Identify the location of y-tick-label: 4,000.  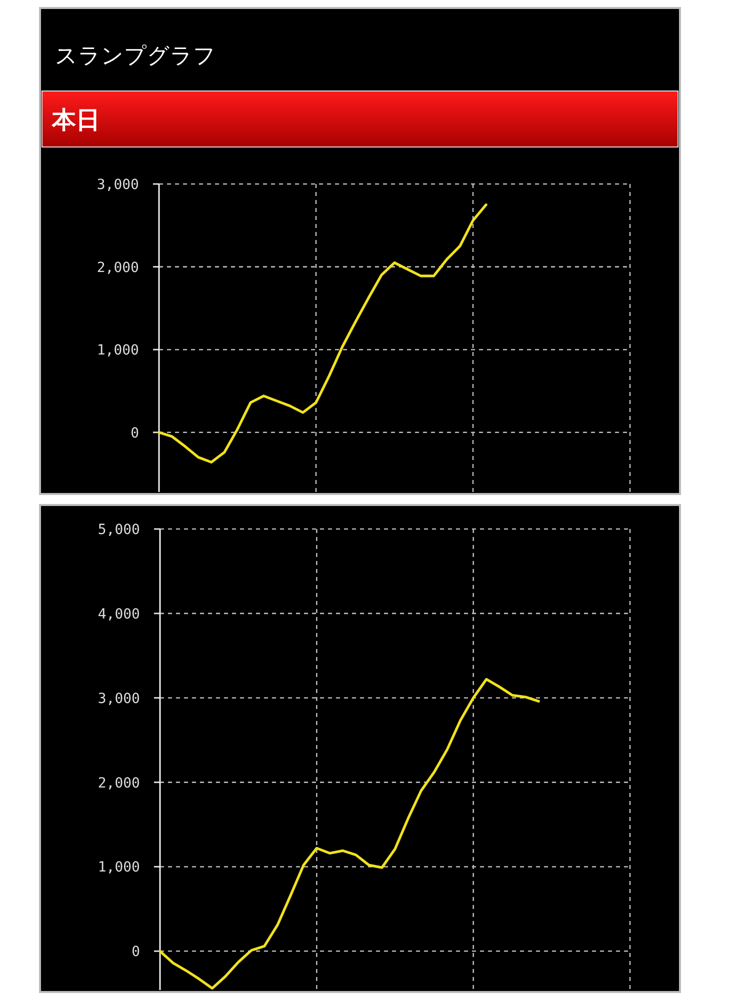
(119, 614).